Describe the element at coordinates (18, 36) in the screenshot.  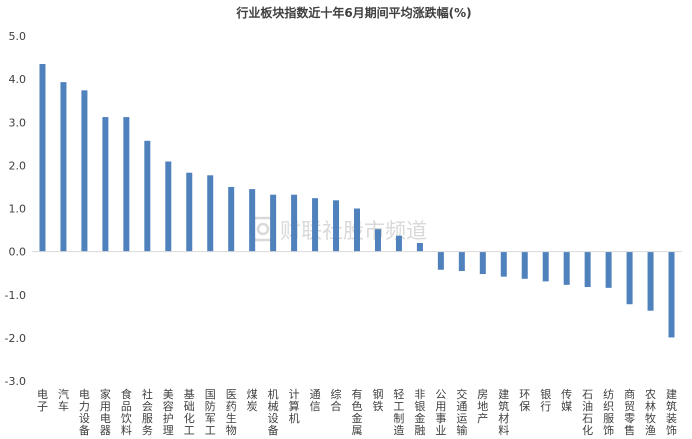
I see `y-tick-label: 5.0` at that location.